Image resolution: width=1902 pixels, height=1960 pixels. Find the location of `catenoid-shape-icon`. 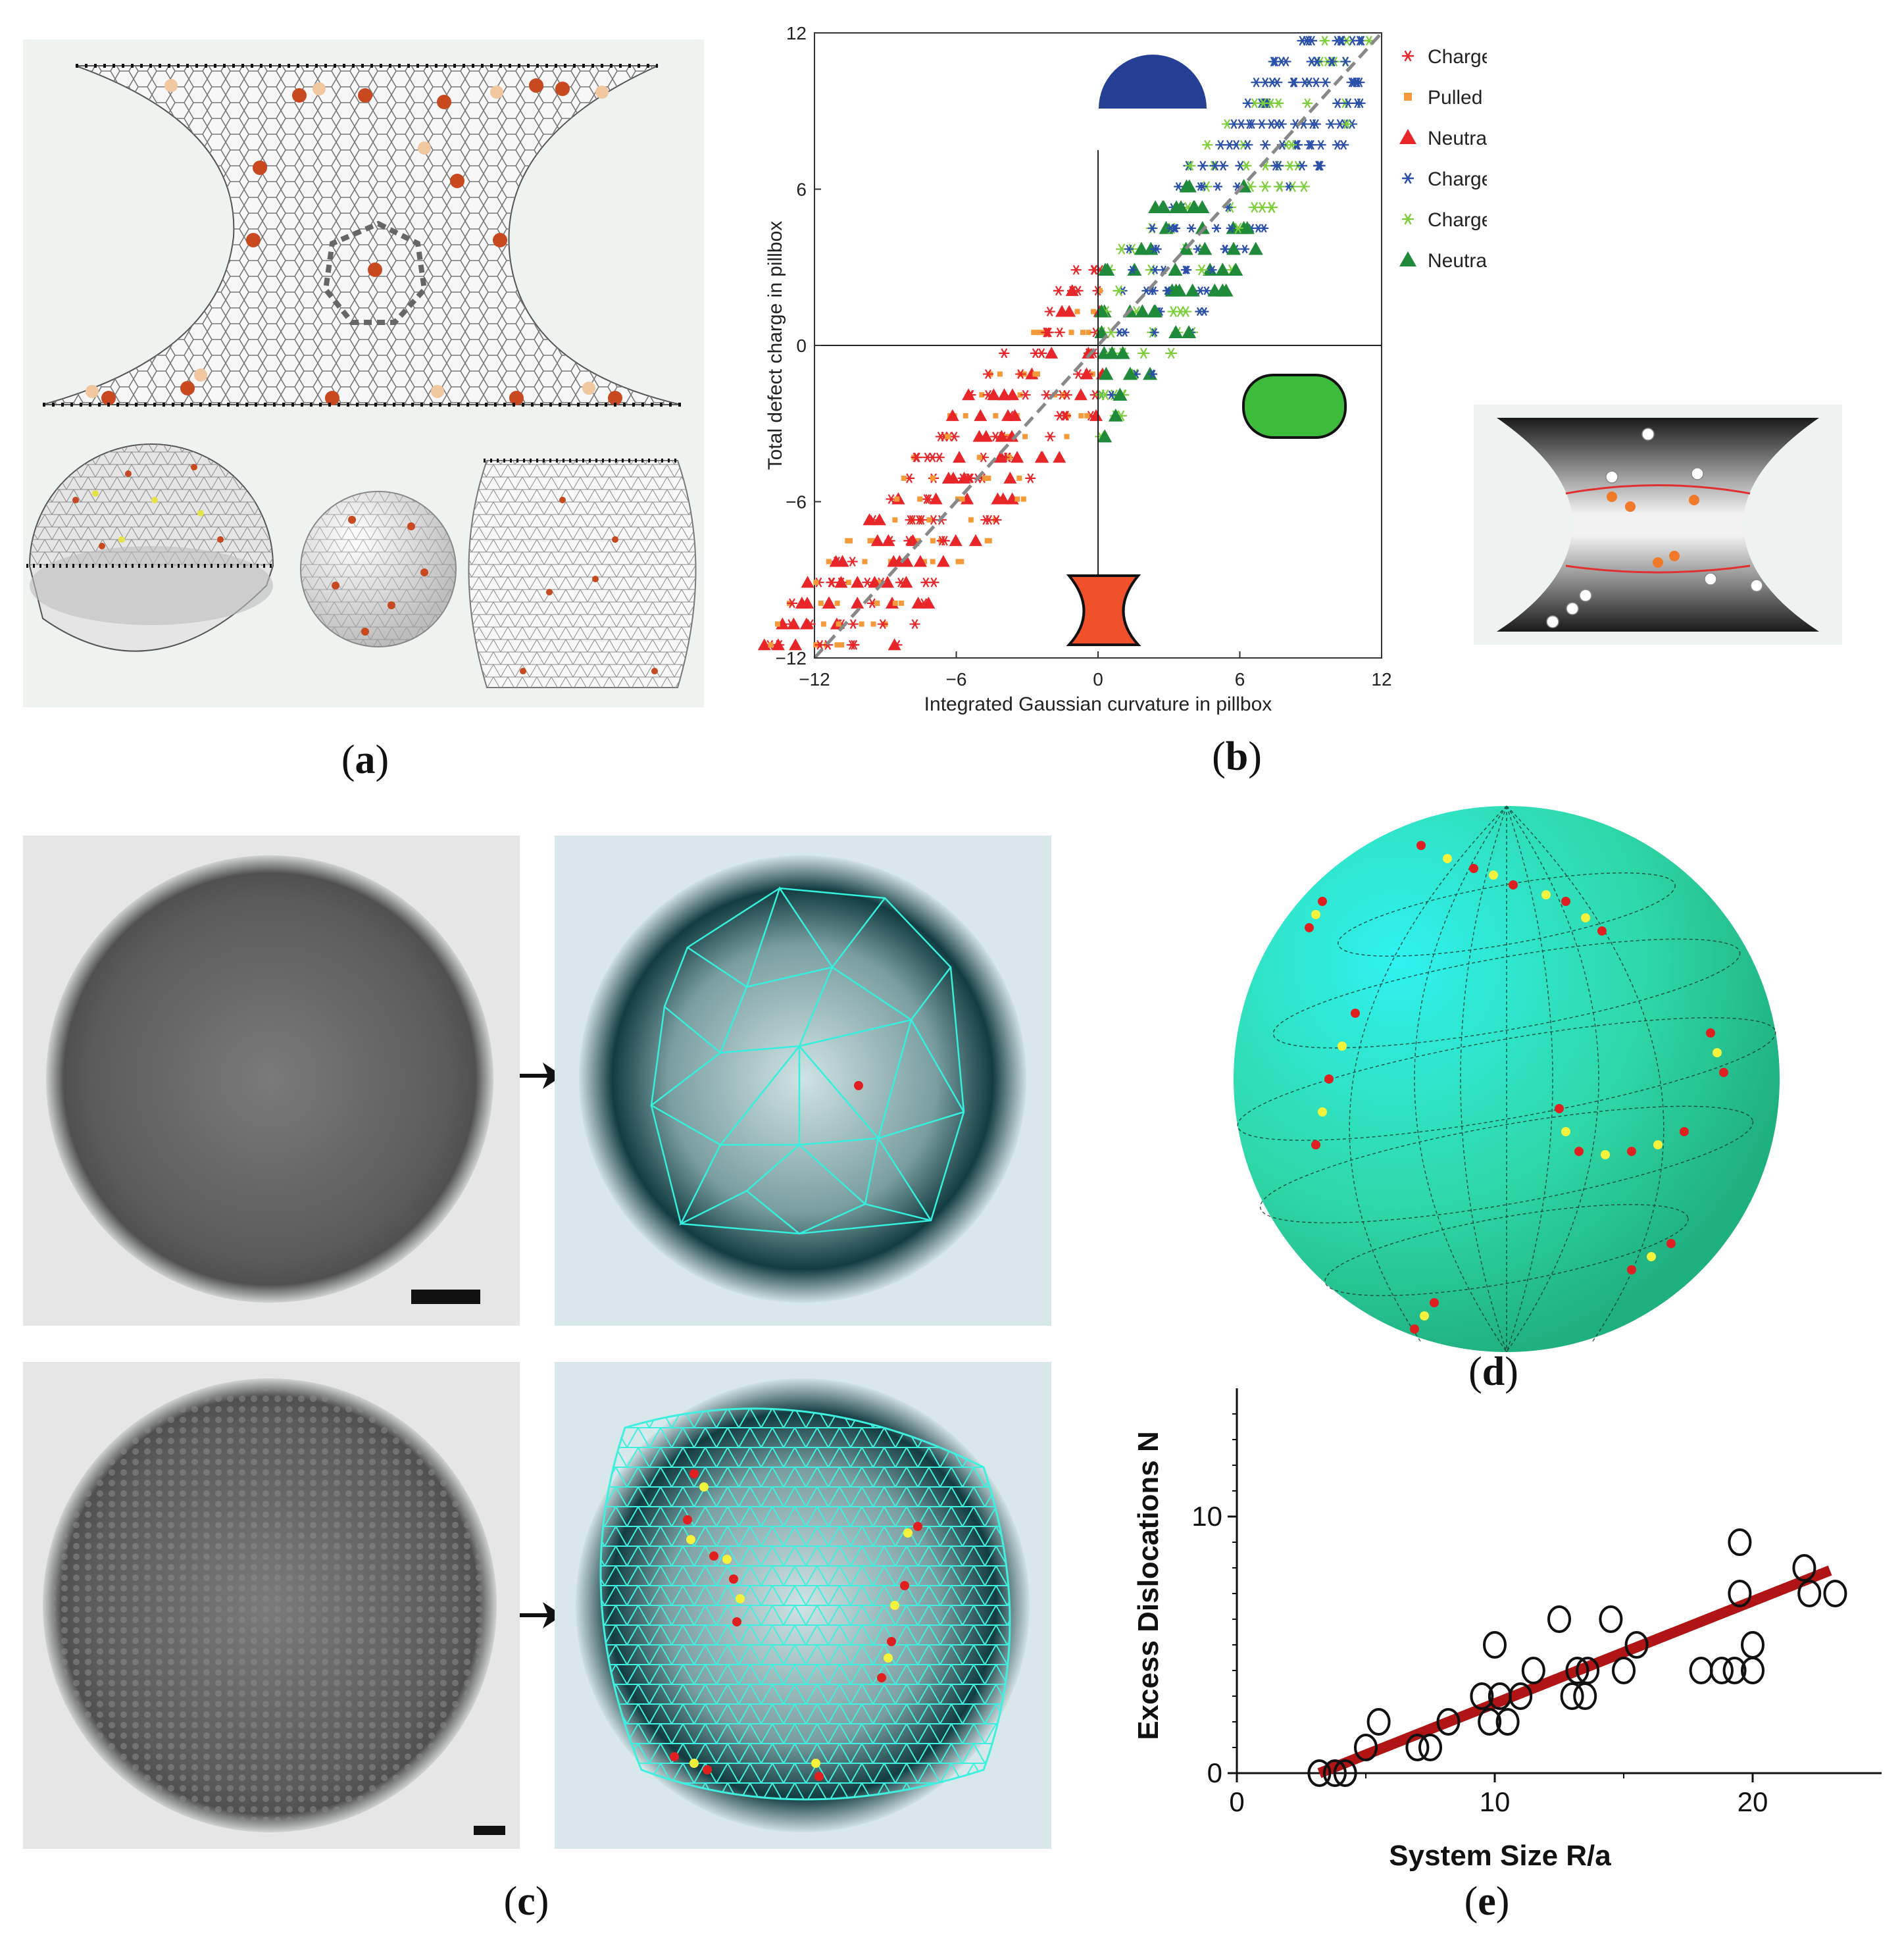

catenoid-shape-icon is located at coordinates (1103, 610).